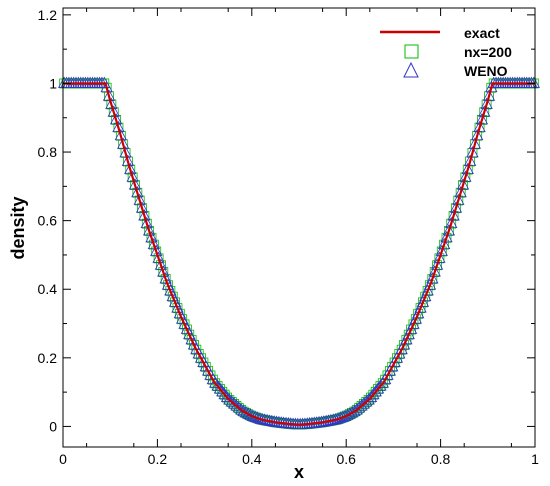 The height and width of the screenshot is (486, 550). Describe the element at coordinates (441, 459) in the screenshot. I see `x-tick-label: 0.8` at that location.